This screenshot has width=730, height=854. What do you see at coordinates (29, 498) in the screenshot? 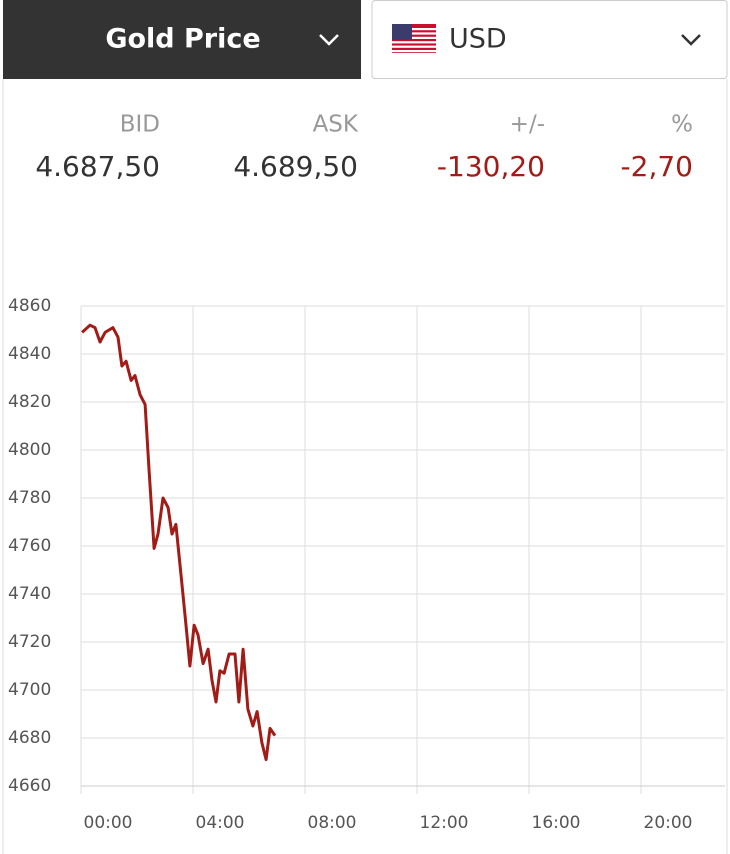
I see `y-tick-label: 4780` at bounding box center [29, 498].